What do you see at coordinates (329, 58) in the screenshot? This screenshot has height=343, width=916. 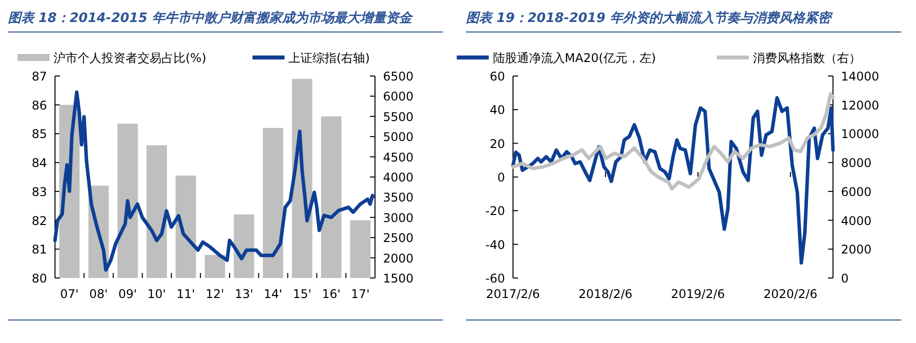 I see `legend-label: 上证综指(右轴)` at bounding box center [329, 58].